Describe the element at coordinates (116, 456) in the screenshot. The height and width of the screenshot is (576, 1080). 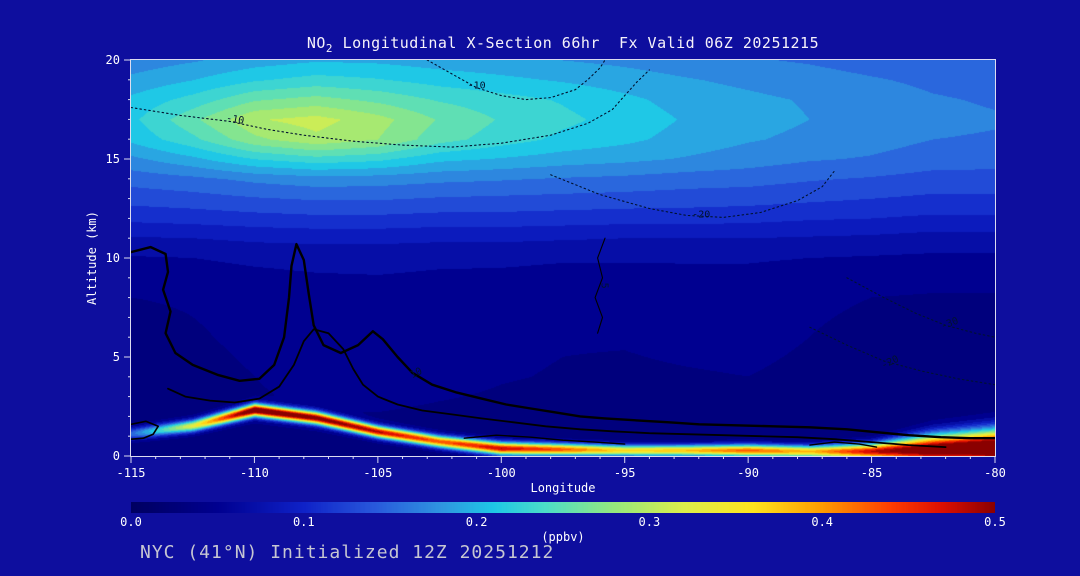
I see `y-tick-label: 0` at that location.